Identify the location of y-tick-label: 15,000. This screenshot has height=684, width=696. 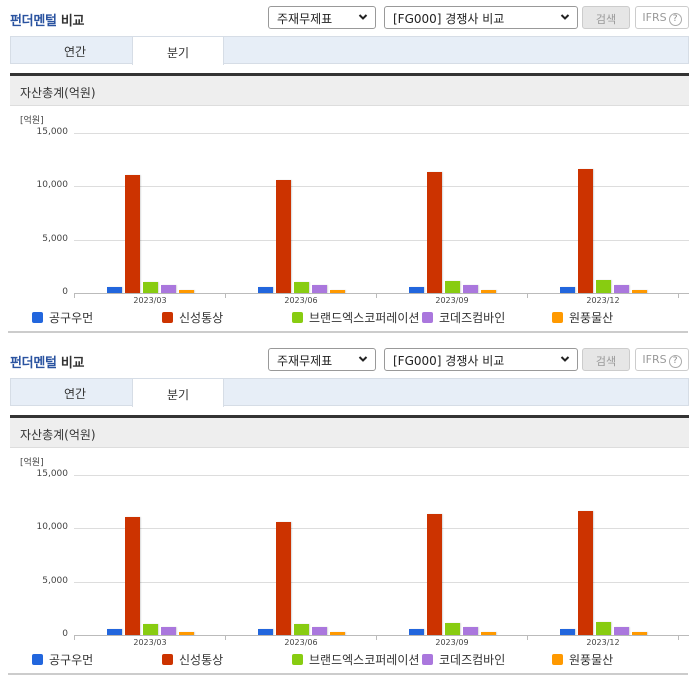
(52, 474).